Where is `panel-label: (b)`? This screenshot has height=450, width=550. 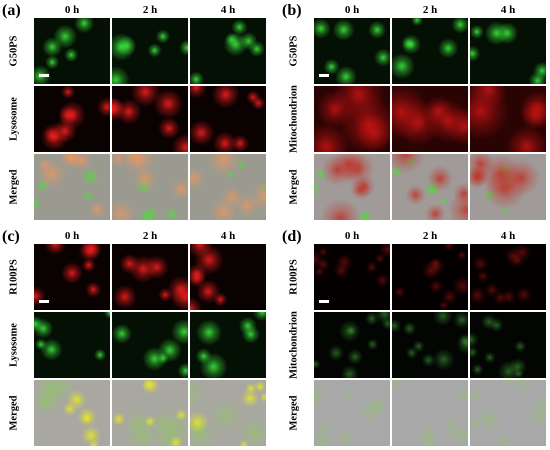 panel-label: (b) is located at coordinates (292, 10).